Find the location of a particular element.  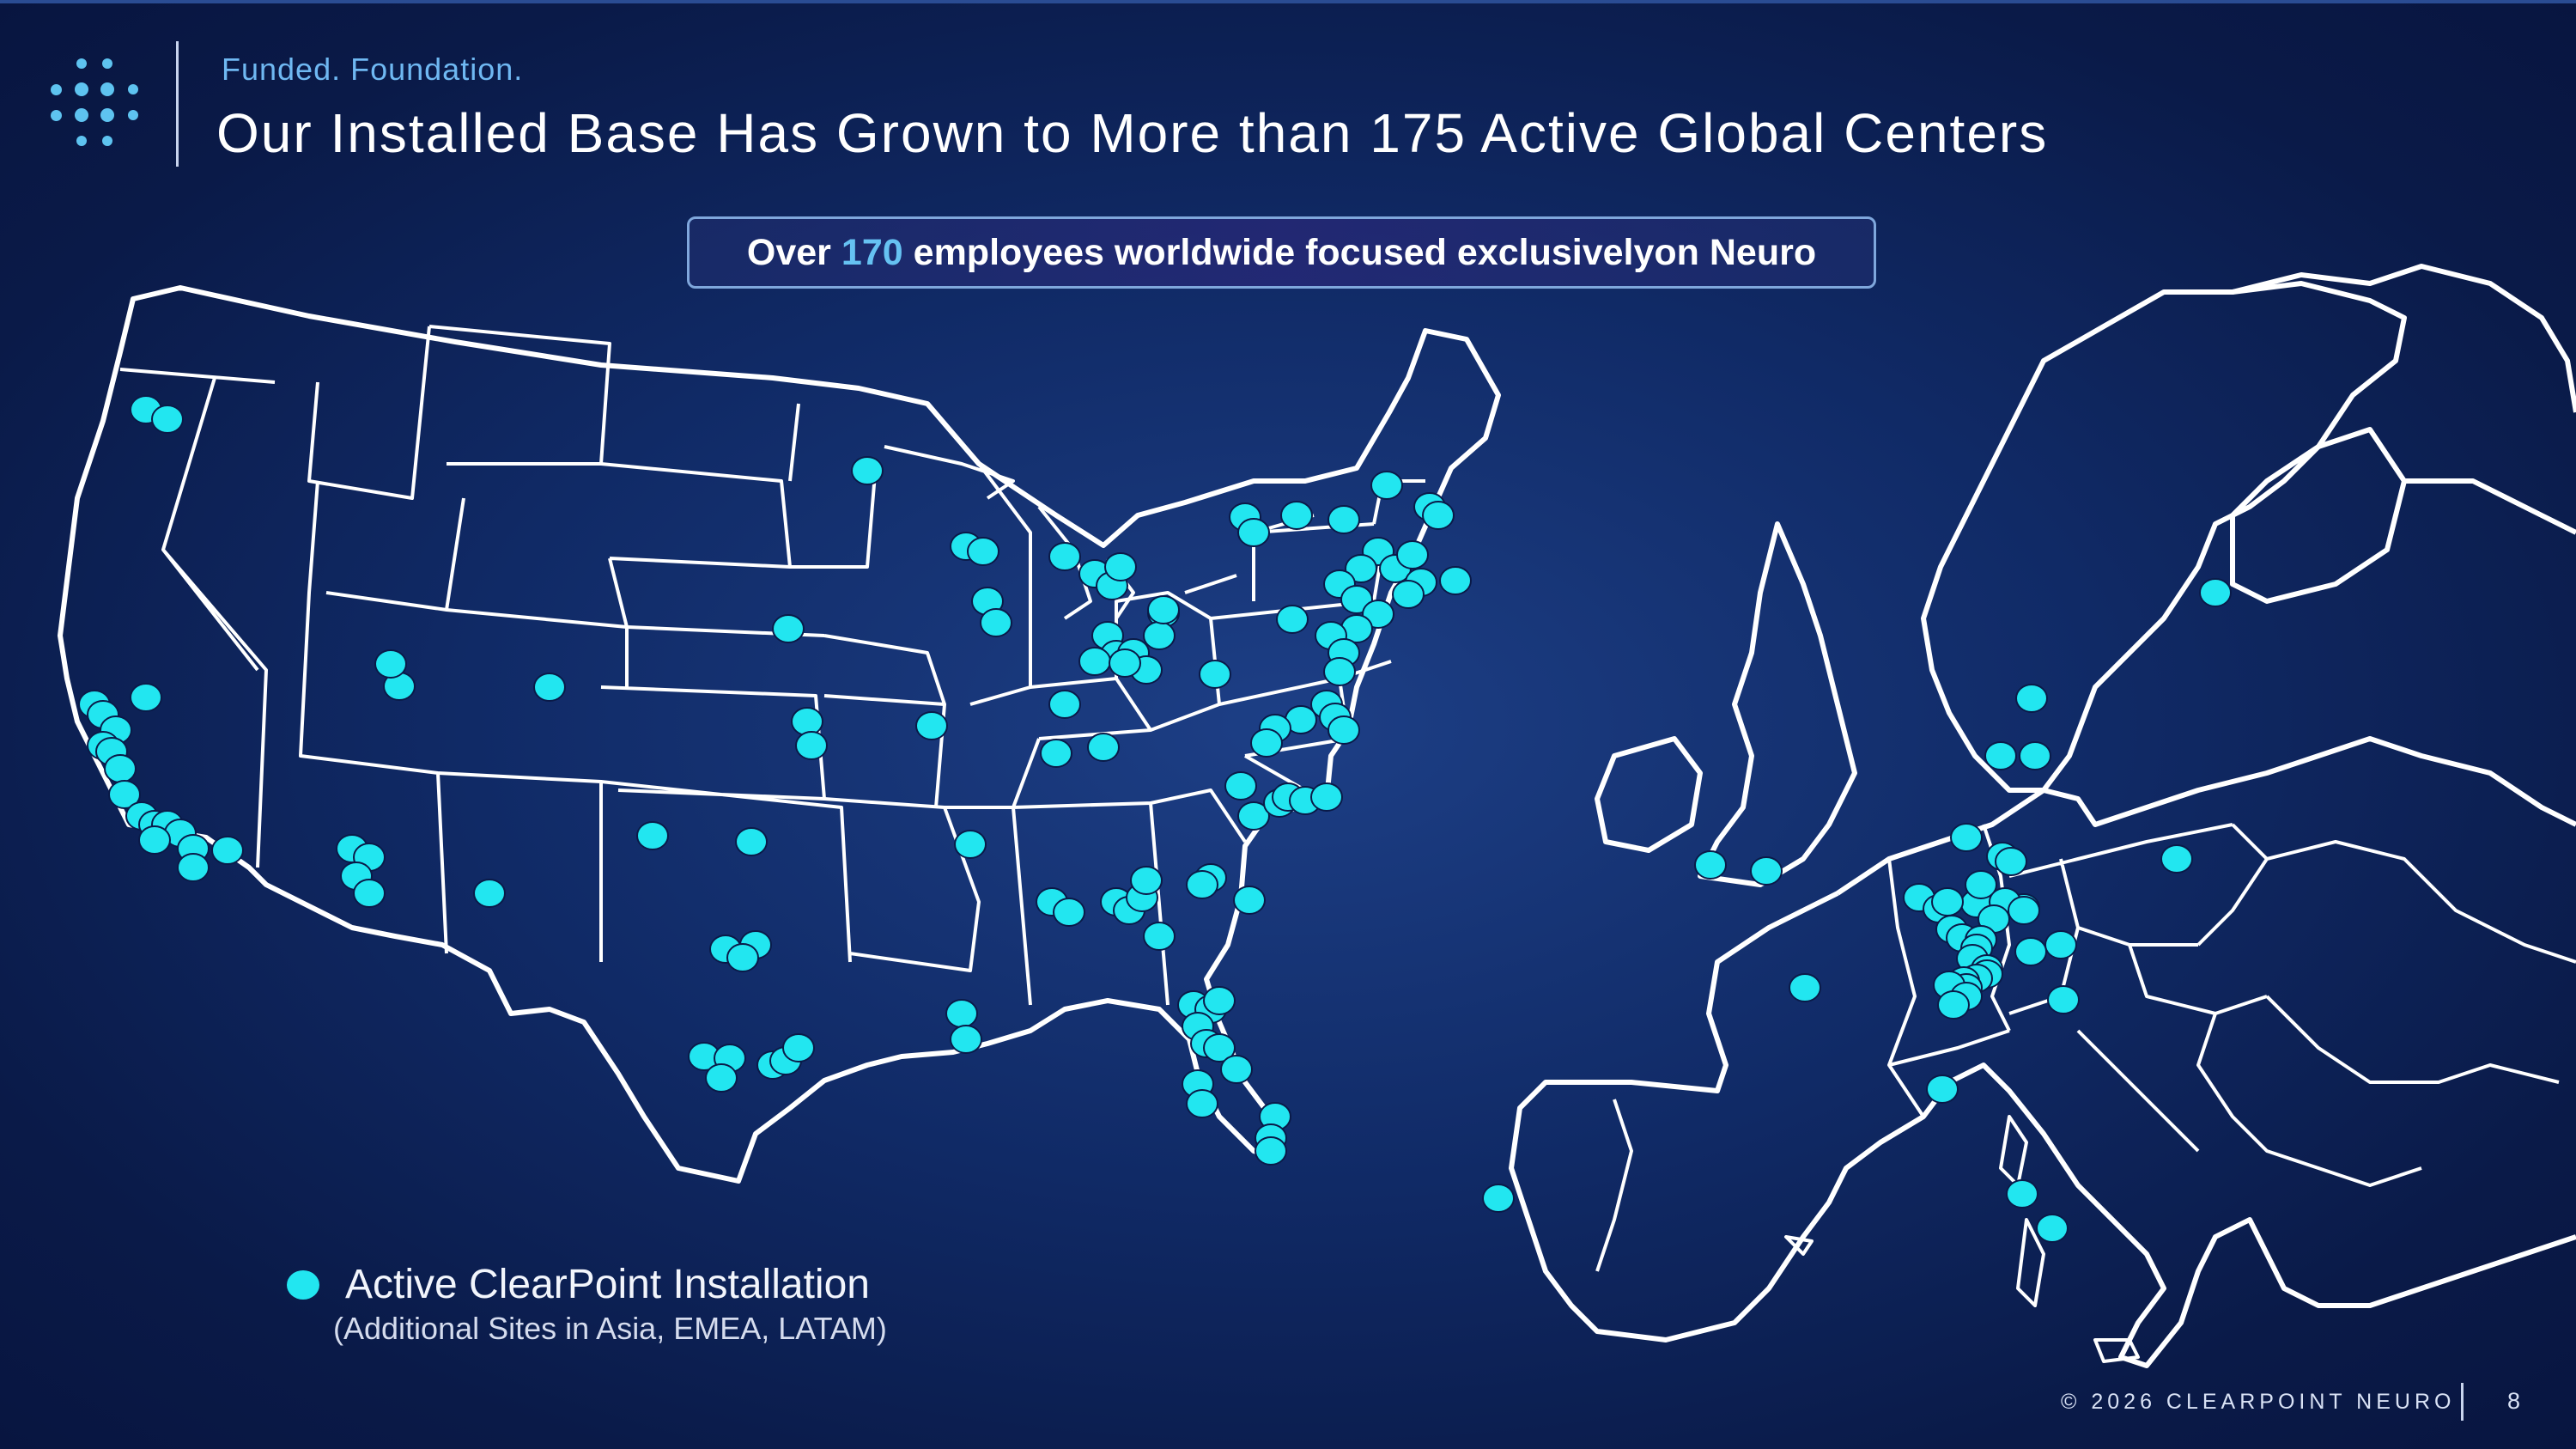

top-accent-line is located at coordinates (1288, 1).